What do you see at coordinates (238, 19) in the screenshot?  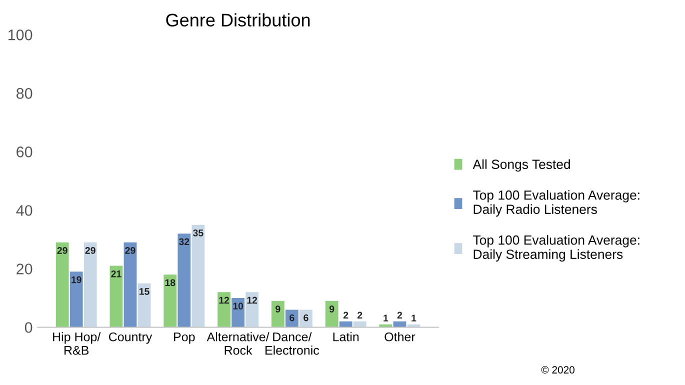 I see `chart-title: Genre Distribution` at bounding box center [238, 19].